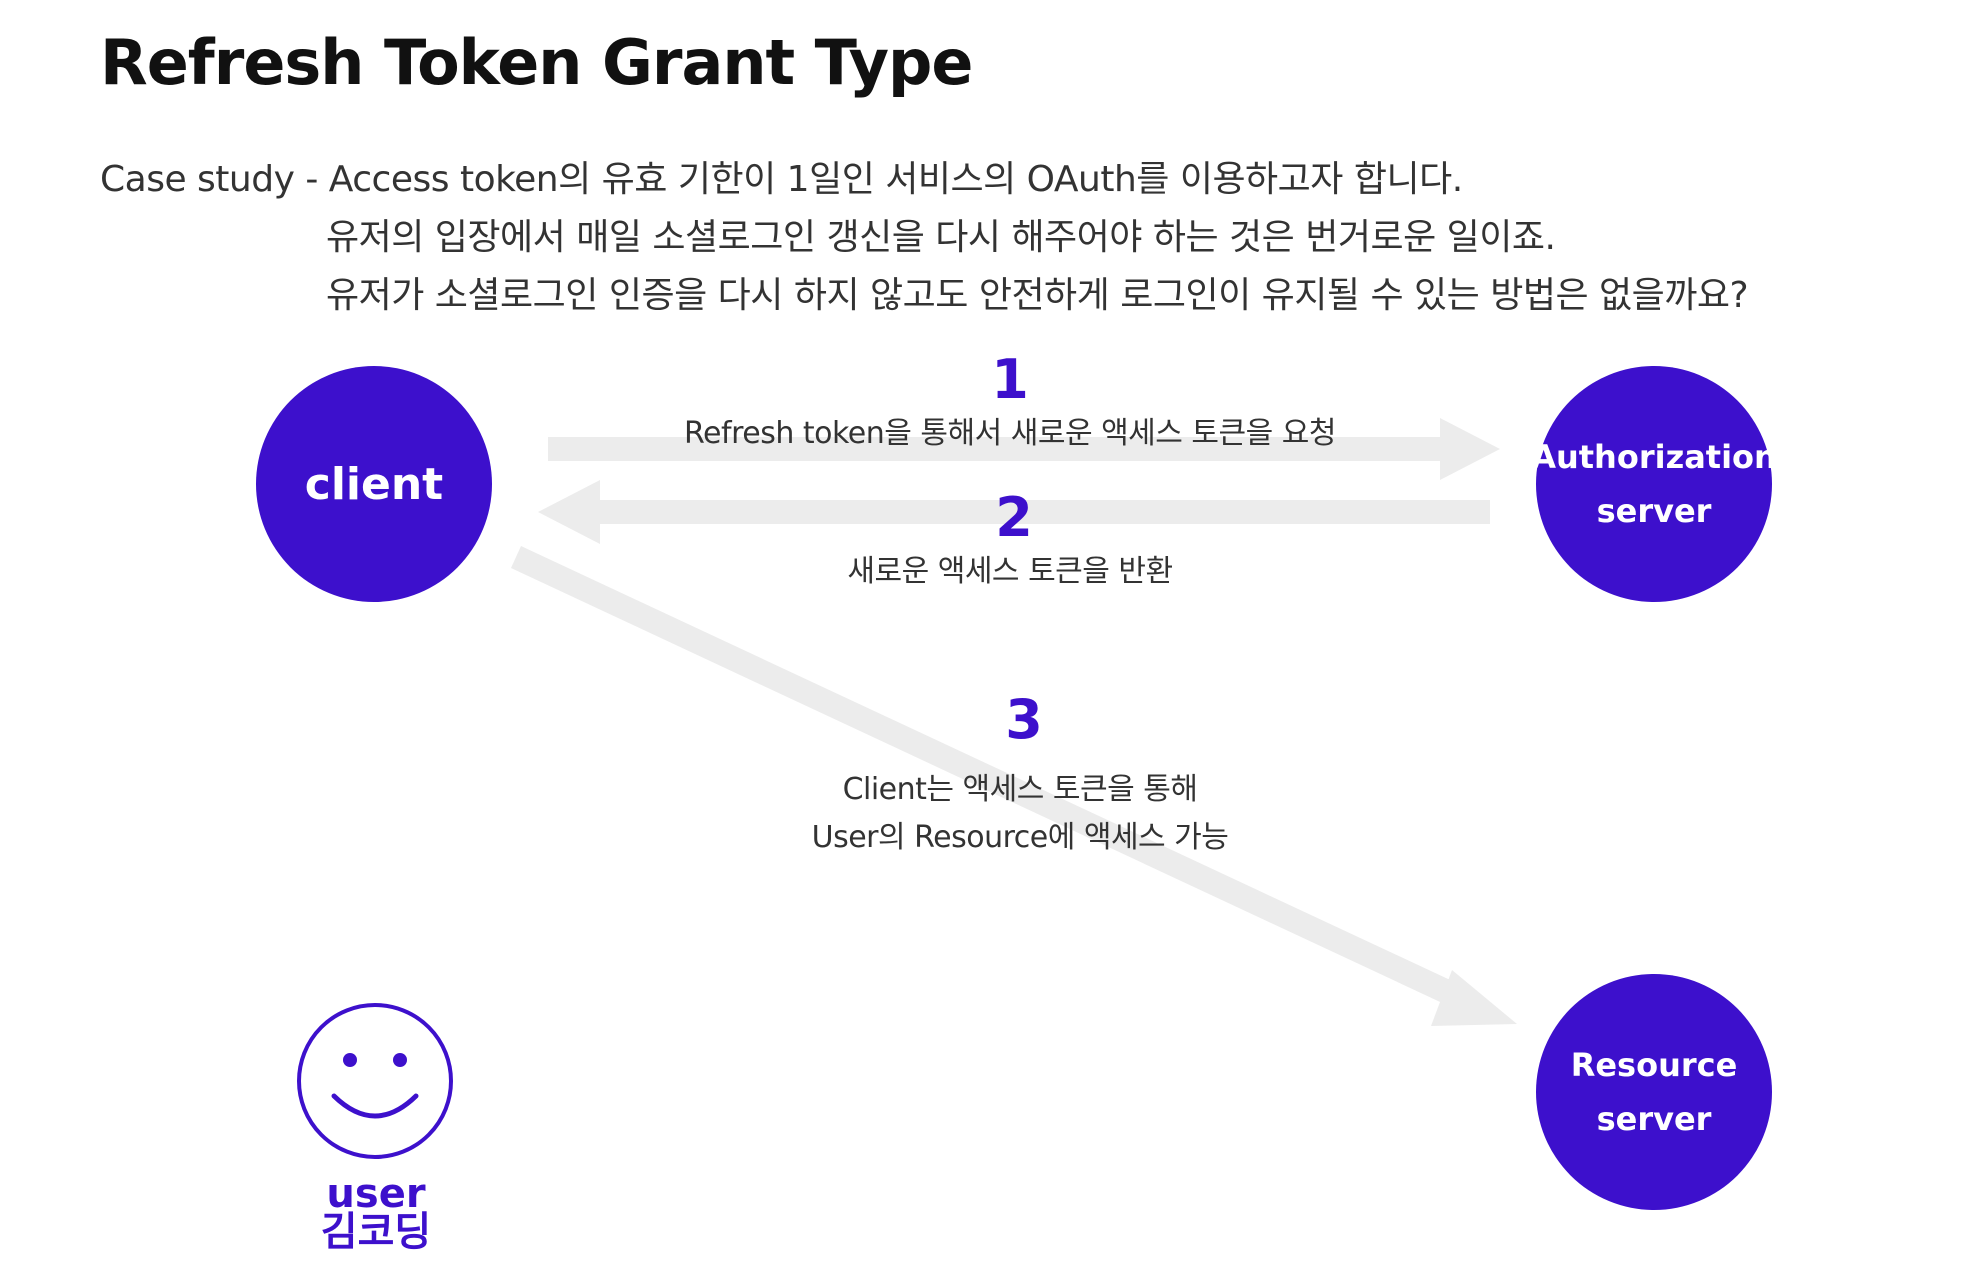 Image resolution: width=1966 pixels, height=1274 pixels. I want to click on smiley-face-icon, so click(375, 1081).